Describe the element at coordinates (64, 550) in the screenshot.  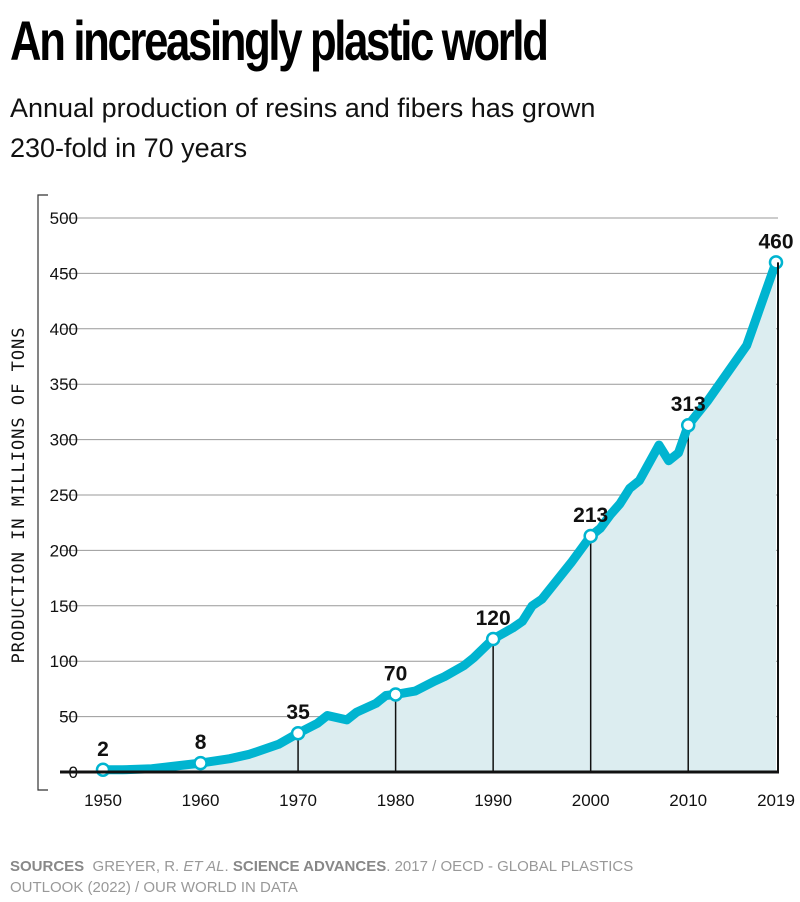
I see `y-tick-label: 200` at that location.